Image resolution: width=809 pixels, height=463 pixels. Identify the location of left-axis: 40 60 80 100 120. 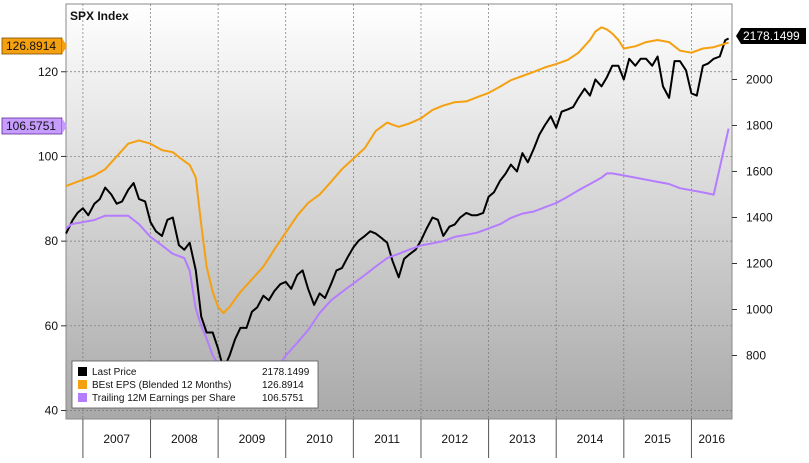
(52, 241).